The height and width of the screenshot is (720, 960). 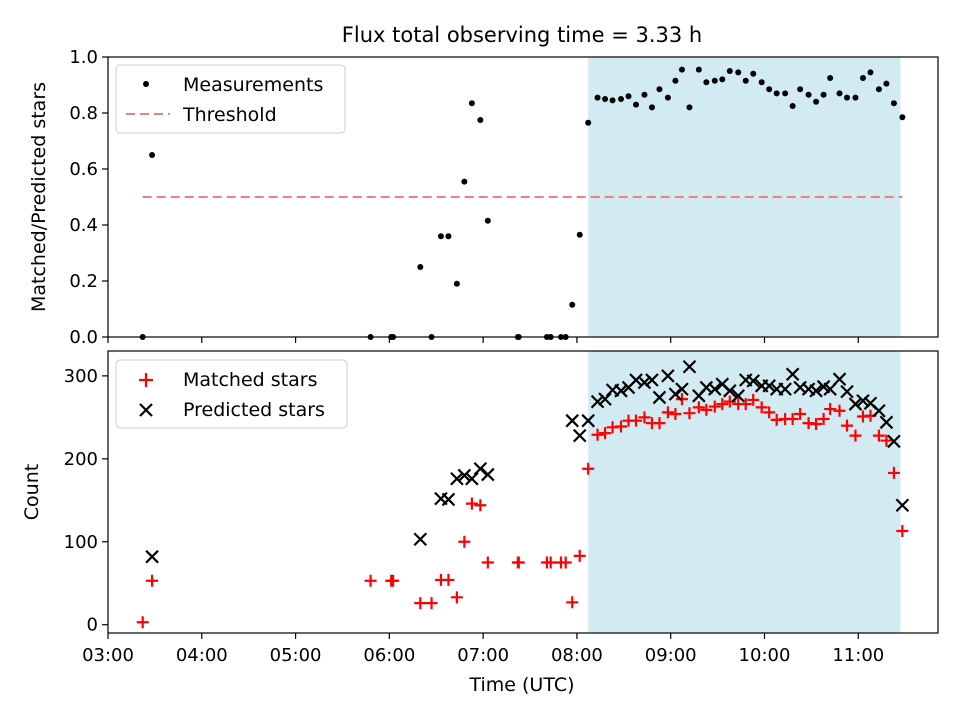 What do you see at coordinates (81, 376) in the screenshot?
I see `y-tick-label: 300` at bounding box center [81, 376].